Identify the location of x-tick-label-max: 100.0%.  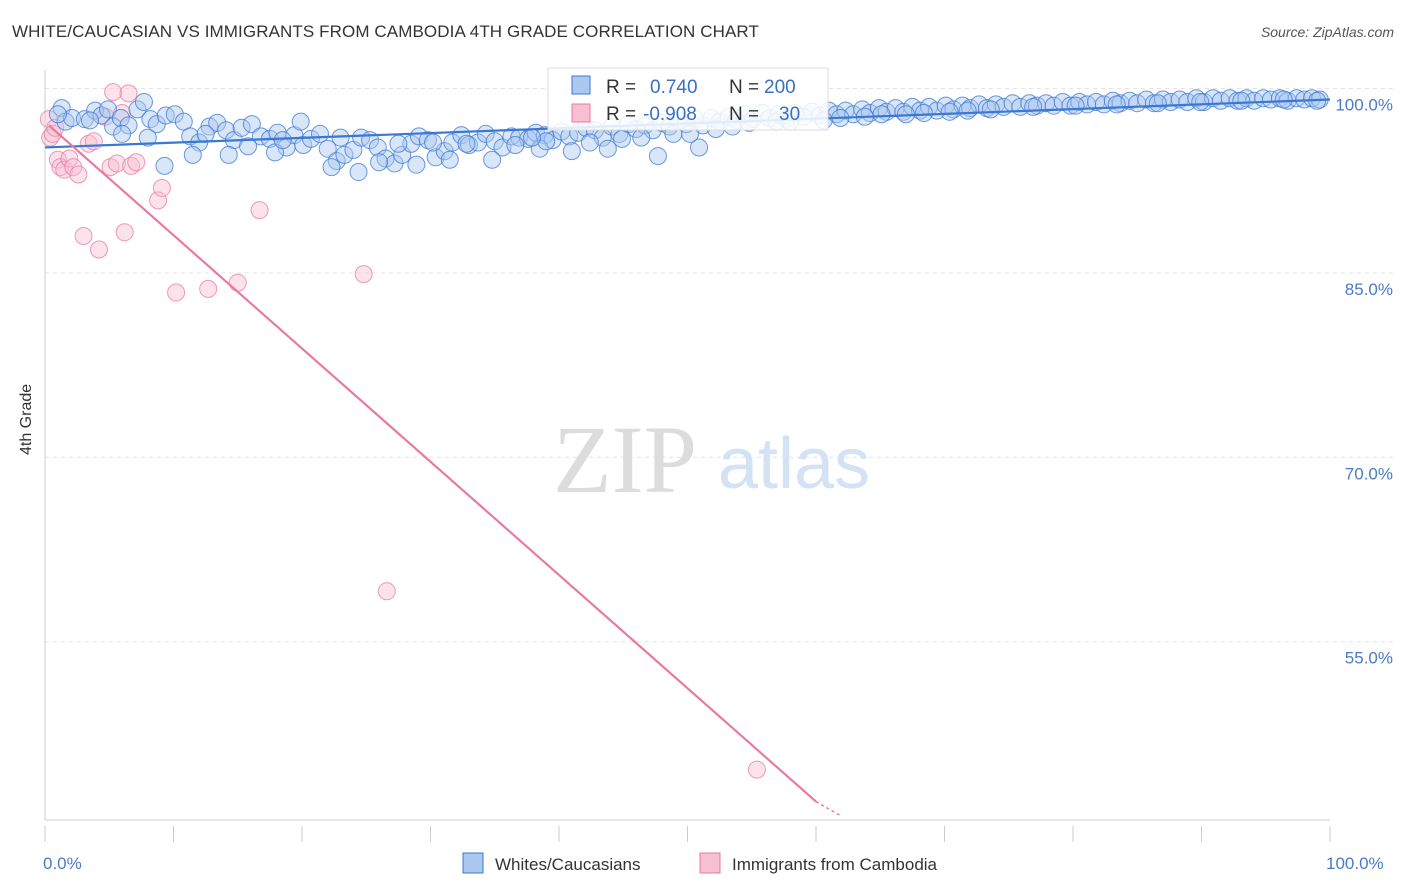
(1355, 863).